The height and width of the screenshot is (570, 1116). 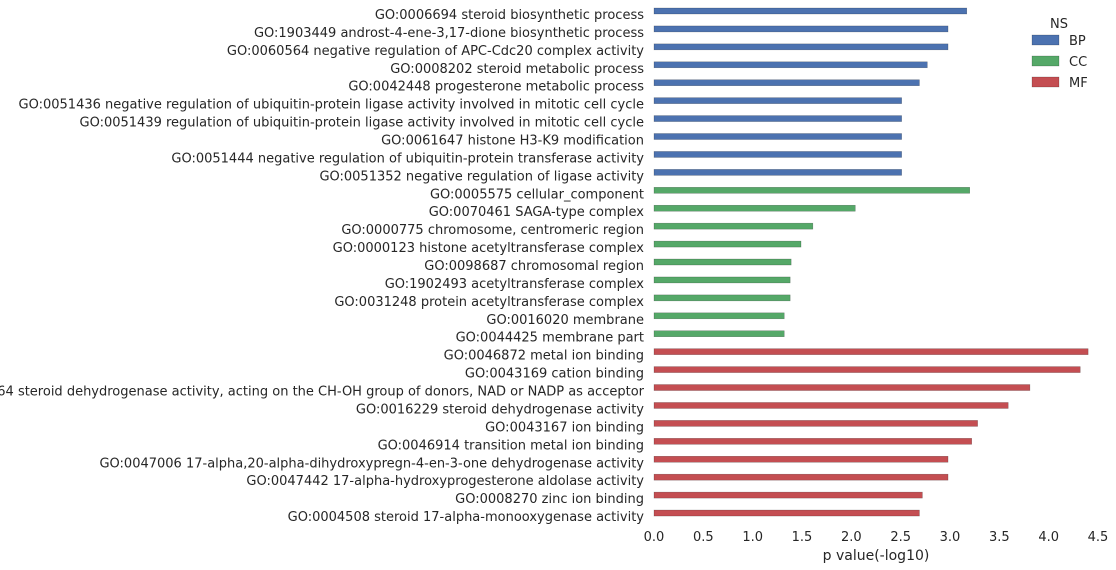 What do you see at coordinates (511, 445) in the screenshot?
I see `category-label: GO:0046914 transition metal ion binding` at bounding box center [511, 445].